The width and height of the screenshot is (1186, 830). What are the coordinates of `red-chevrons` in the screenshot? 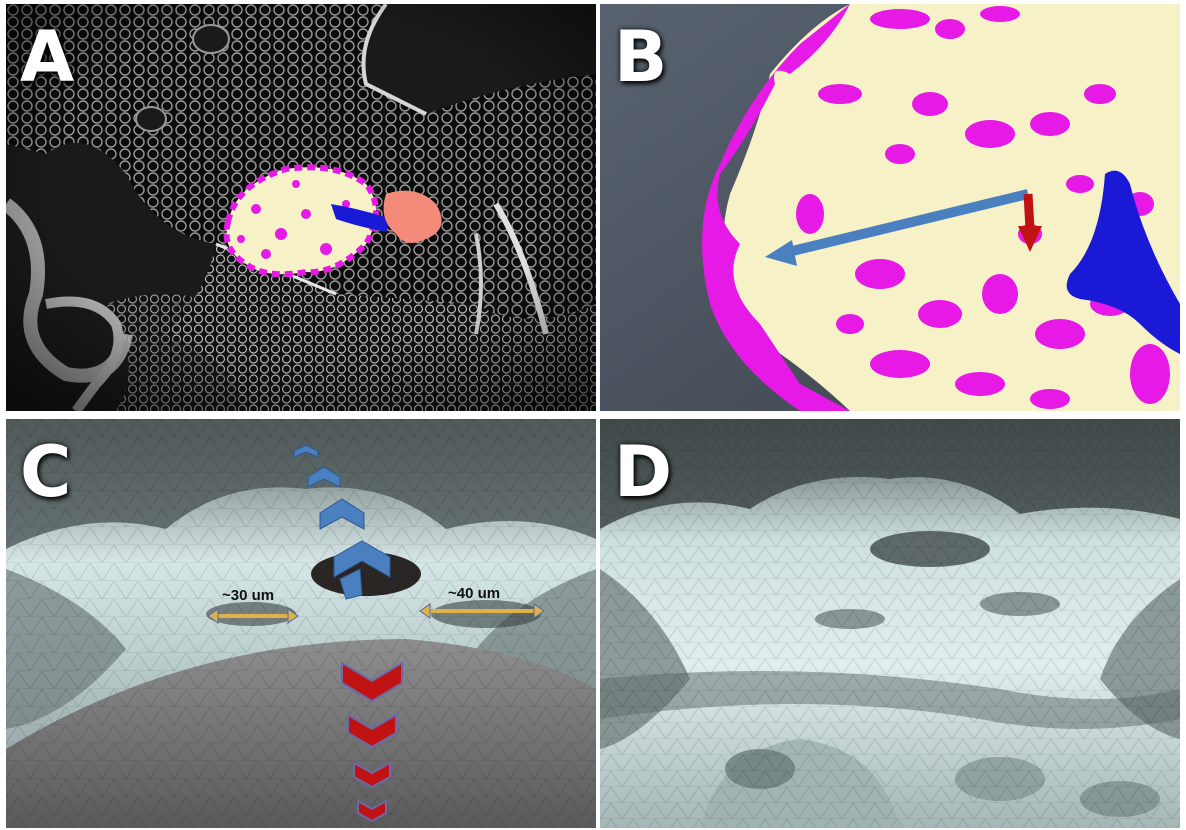 It's located at (372, 742).